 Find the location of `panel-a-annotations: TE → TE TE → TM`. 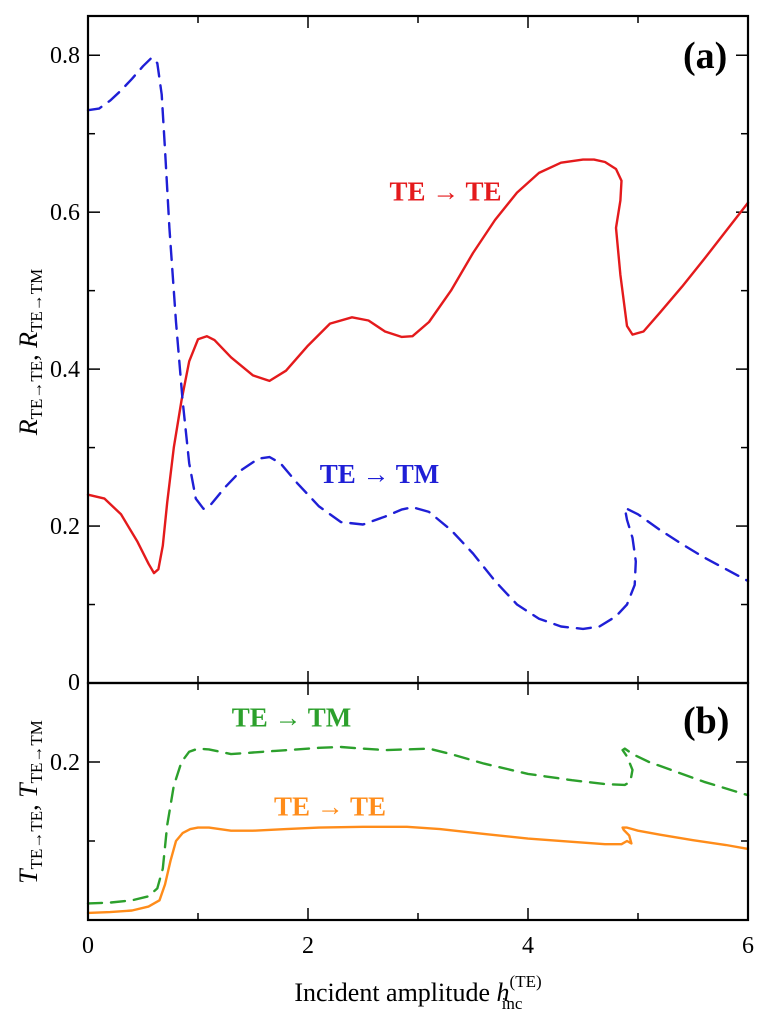

panel-a-annotations: TE → TE TE → TM is located at coordinates (411, 332).